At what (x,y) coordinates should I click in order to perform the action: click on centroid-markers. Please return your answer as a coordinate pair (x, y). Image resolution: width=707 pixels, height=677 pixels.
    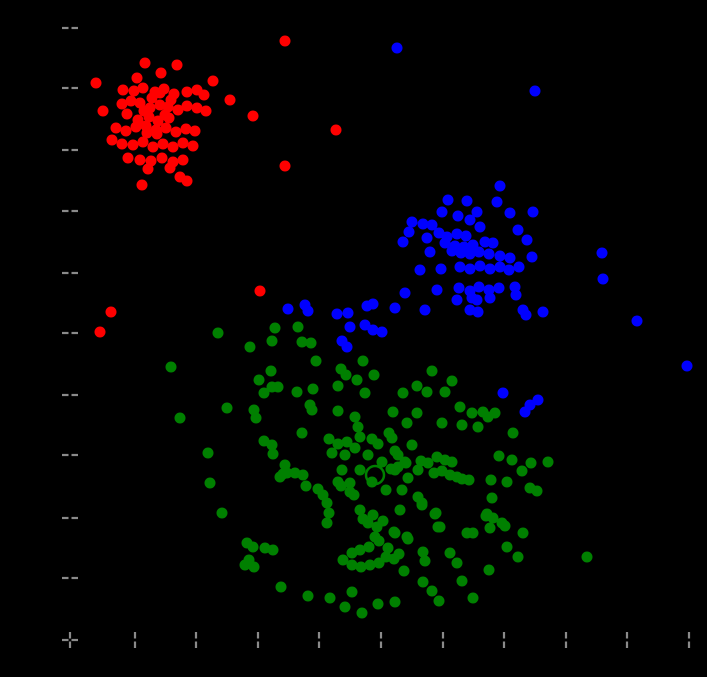
    Looking at the image, I should click on (375, 475).